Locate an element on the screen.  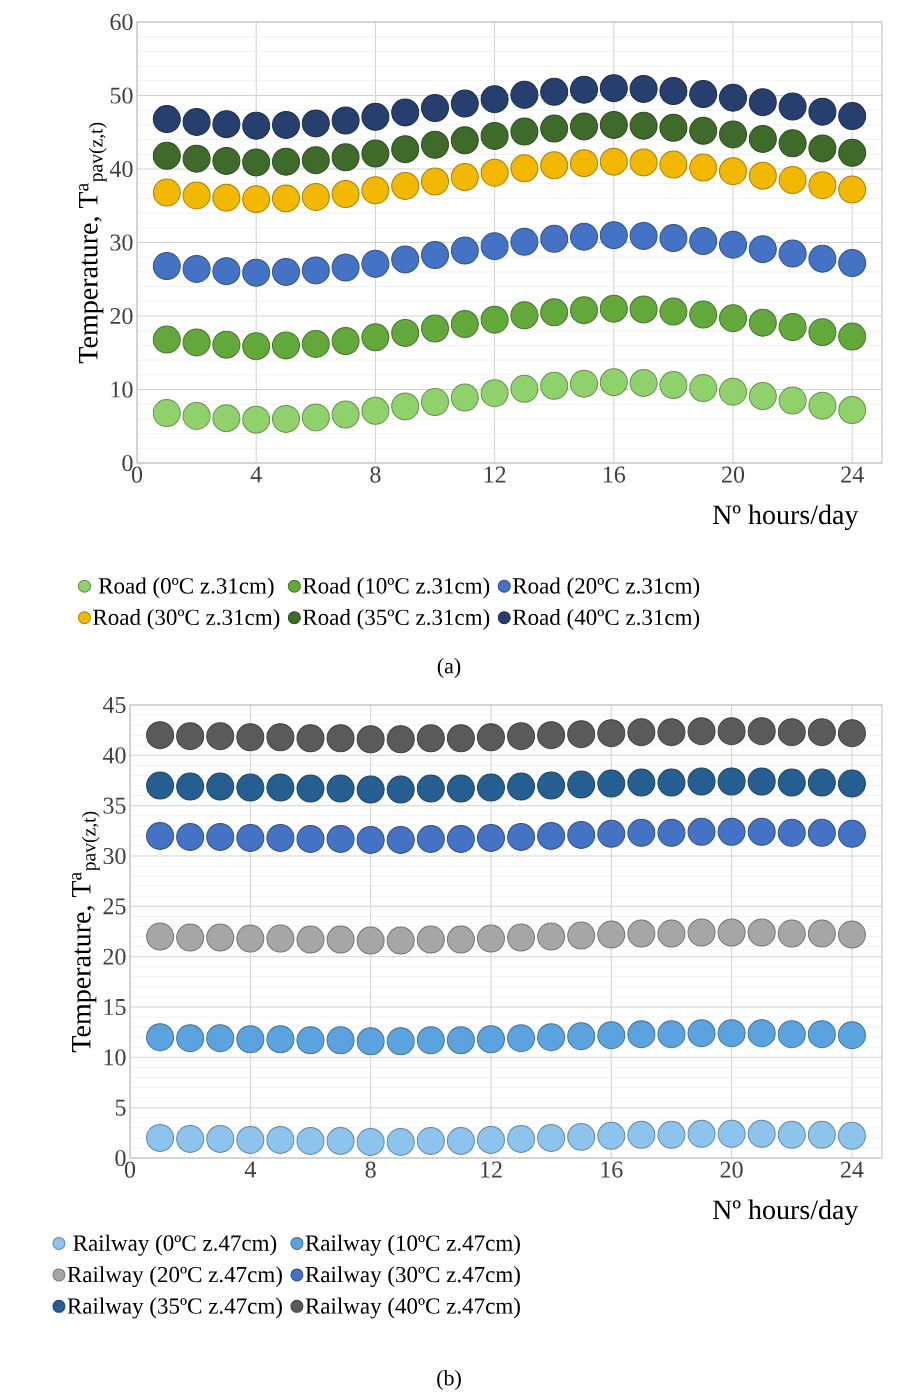
y-tick-label: 30 is located at coordinates (114, 856).